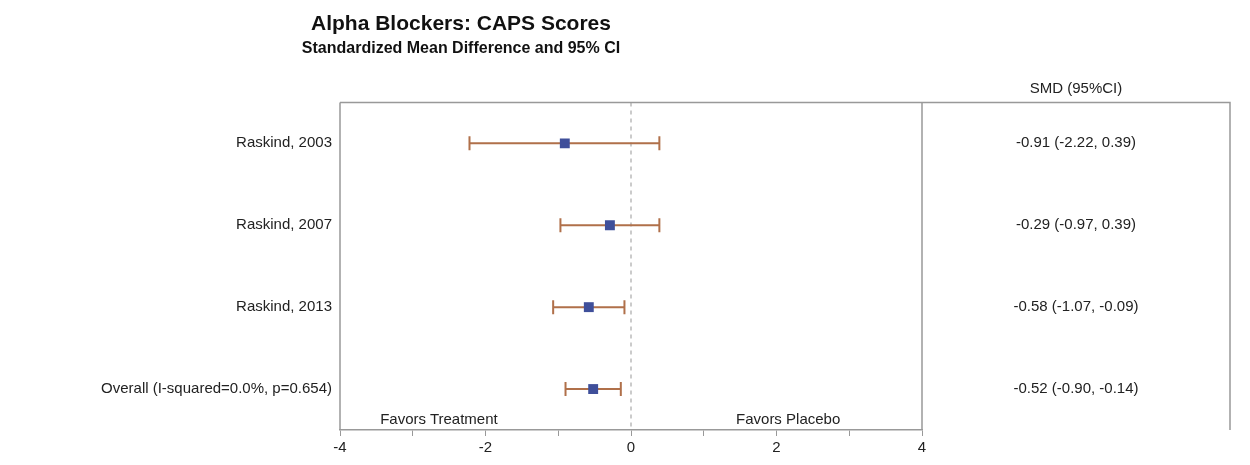 This screenshot has width=1250, height=465. What do you see at coordinates (1076, 88) in the screenshot?
I see `text: SMD (95%CI)` at bounding box center [1076, 88].